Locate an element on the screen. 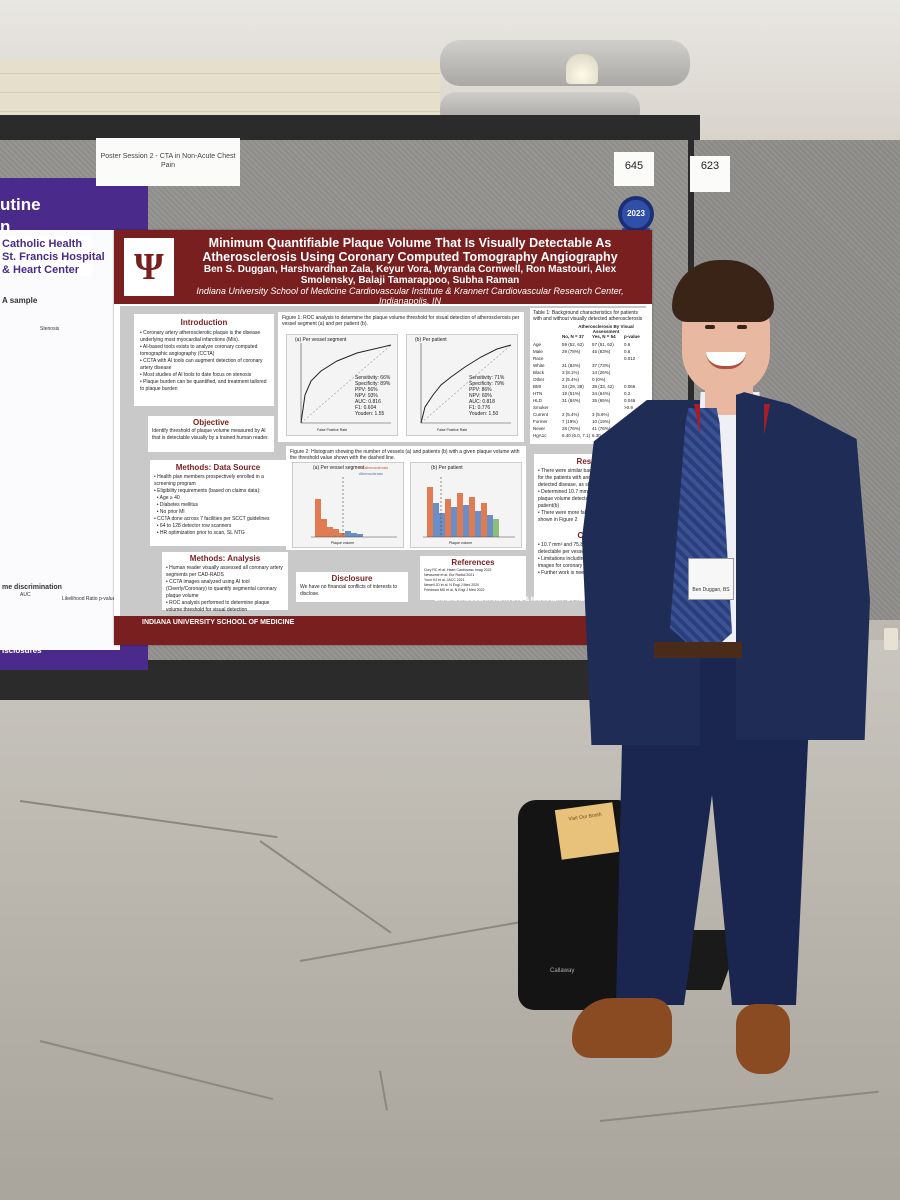 The width and height of the screenshot is (900, 1200). axis-label: Plaque volume is located at coordinates (461, 543).